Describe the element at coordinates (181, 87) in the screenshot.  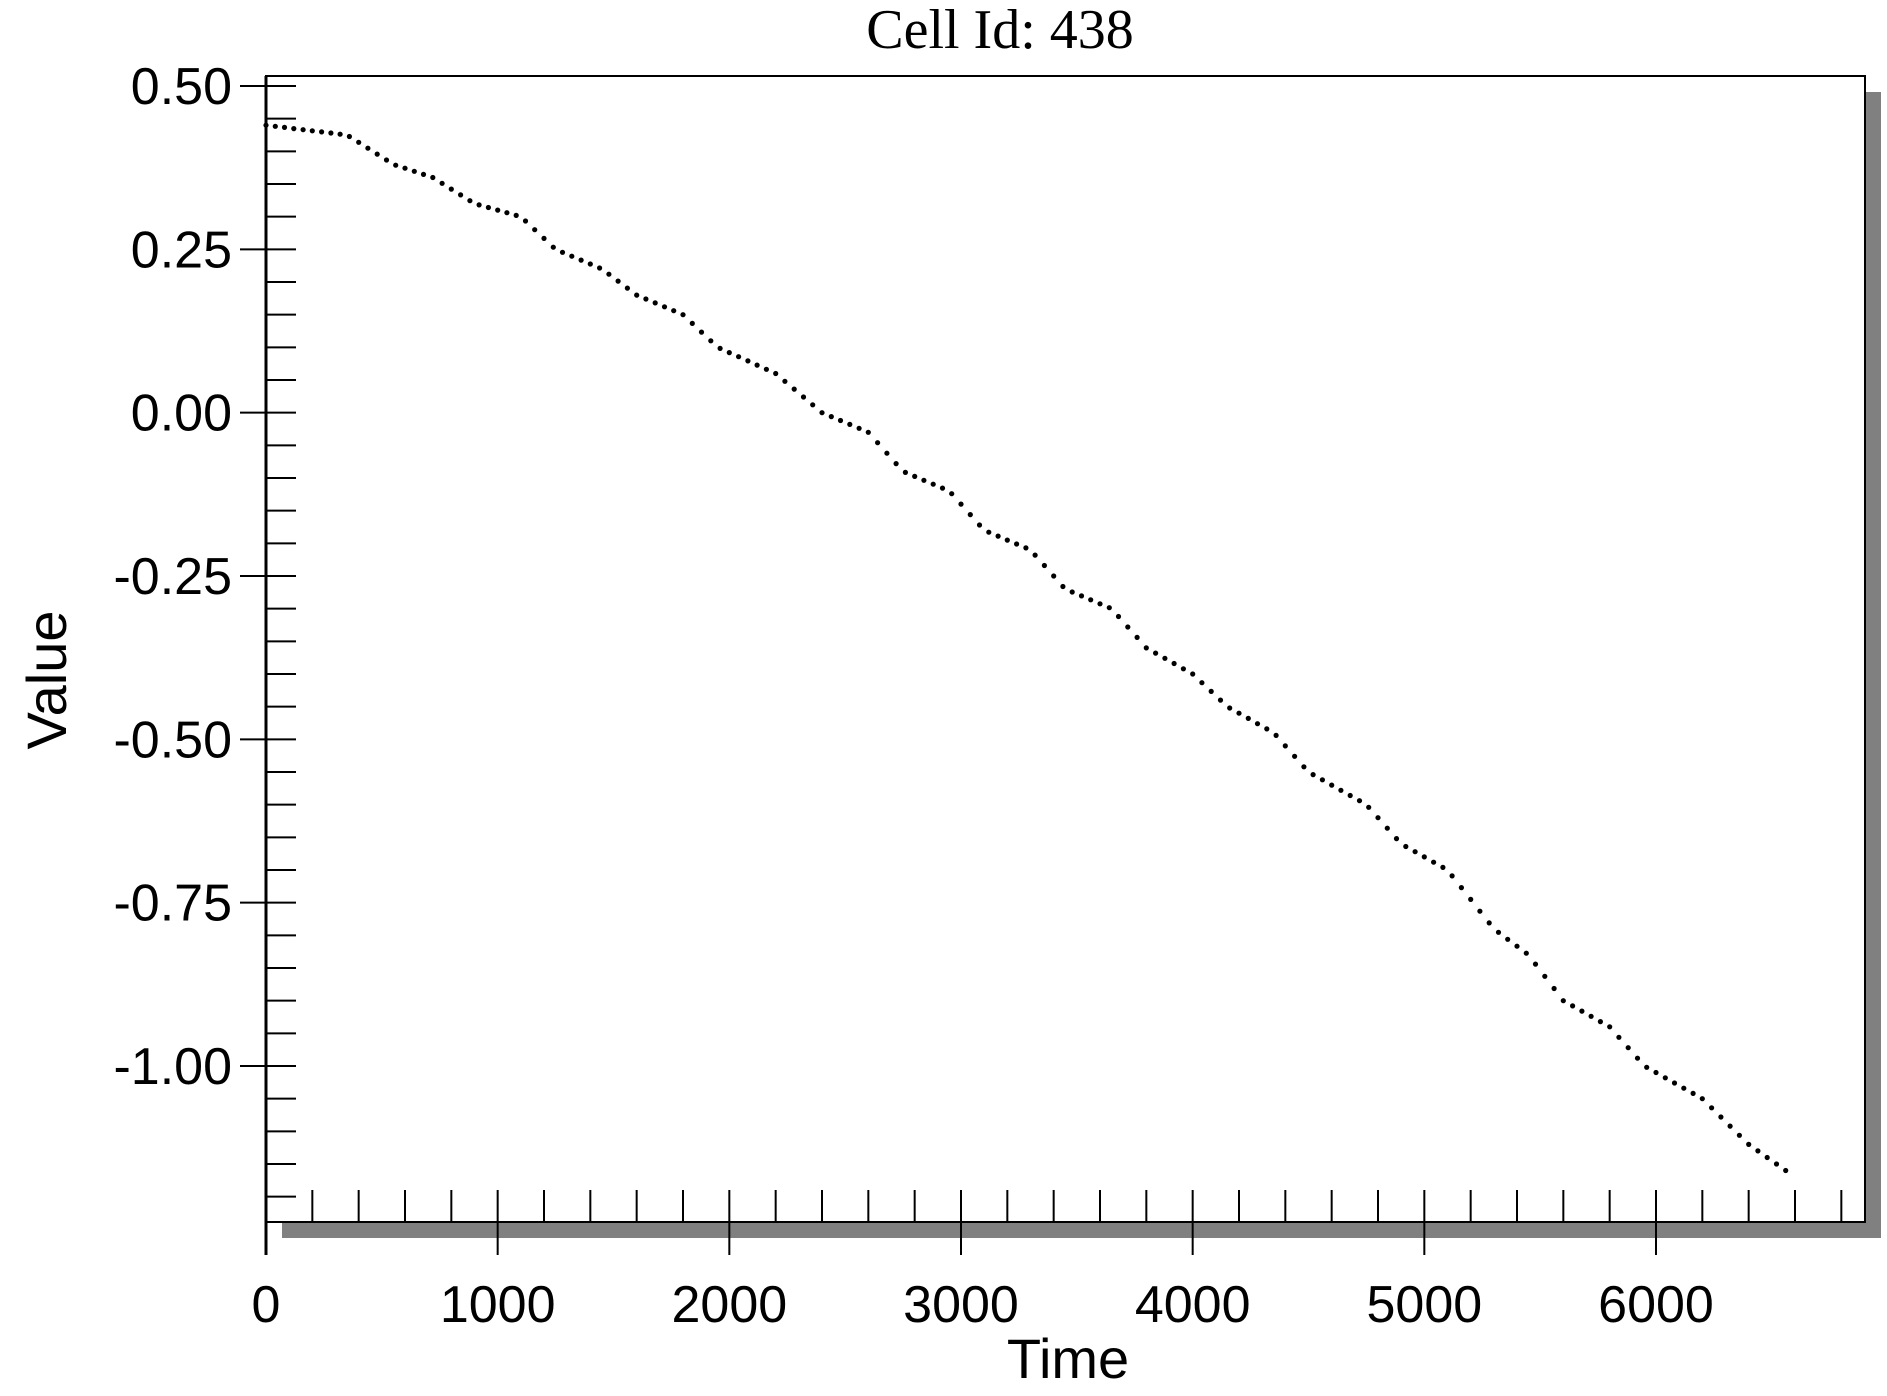
I see `y-tick-label: 0.50` at that location.